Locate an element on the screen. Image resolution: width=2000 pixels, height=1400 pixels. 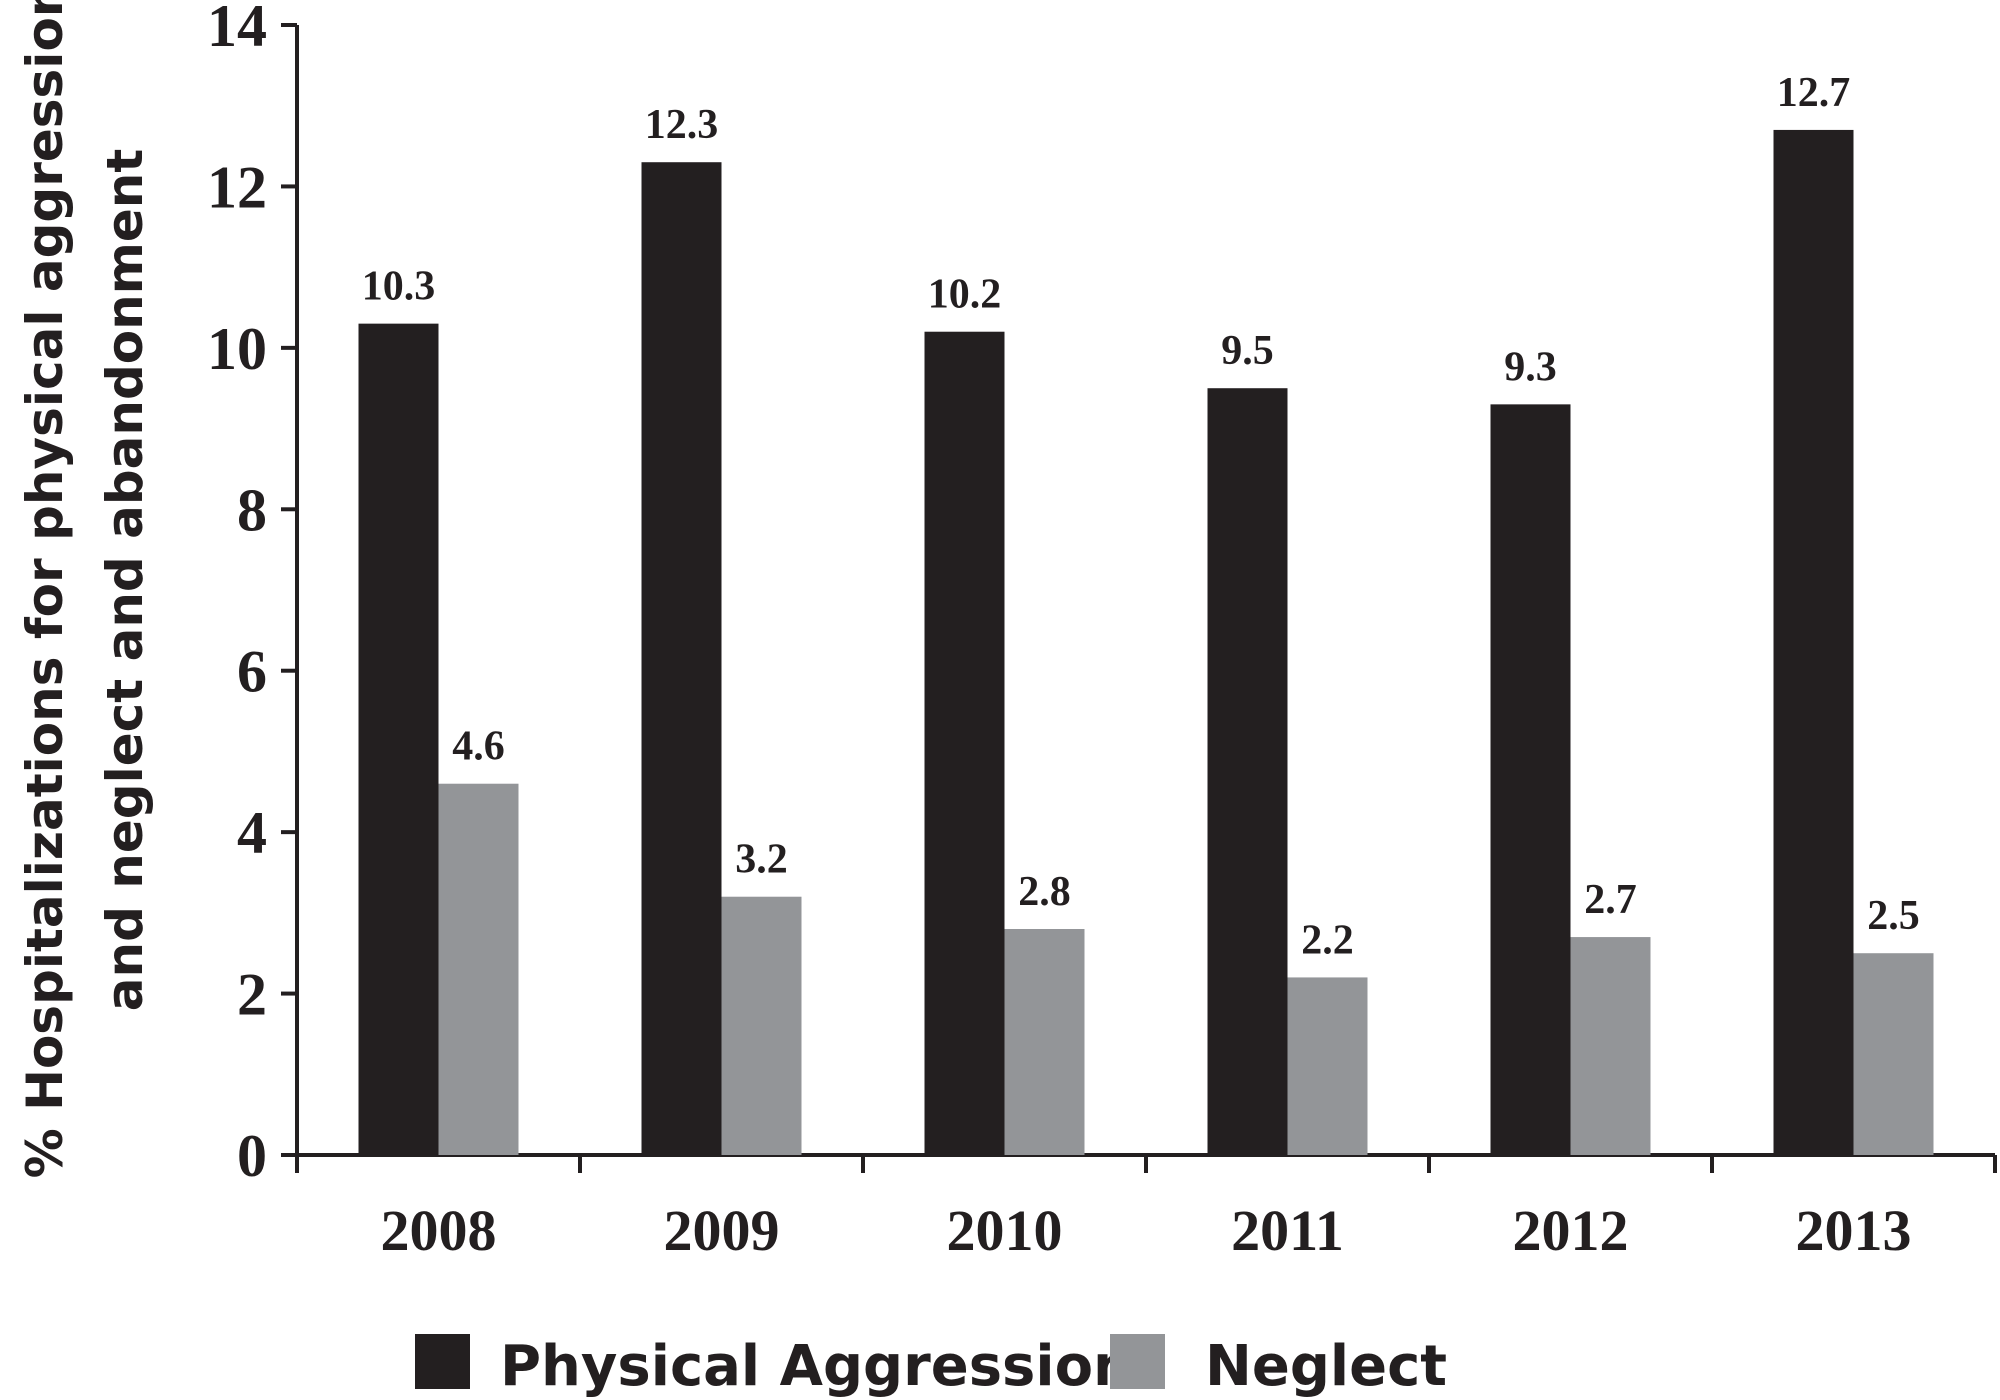
bar-physical-aggression-2009 is located at coordinates (681, 658).